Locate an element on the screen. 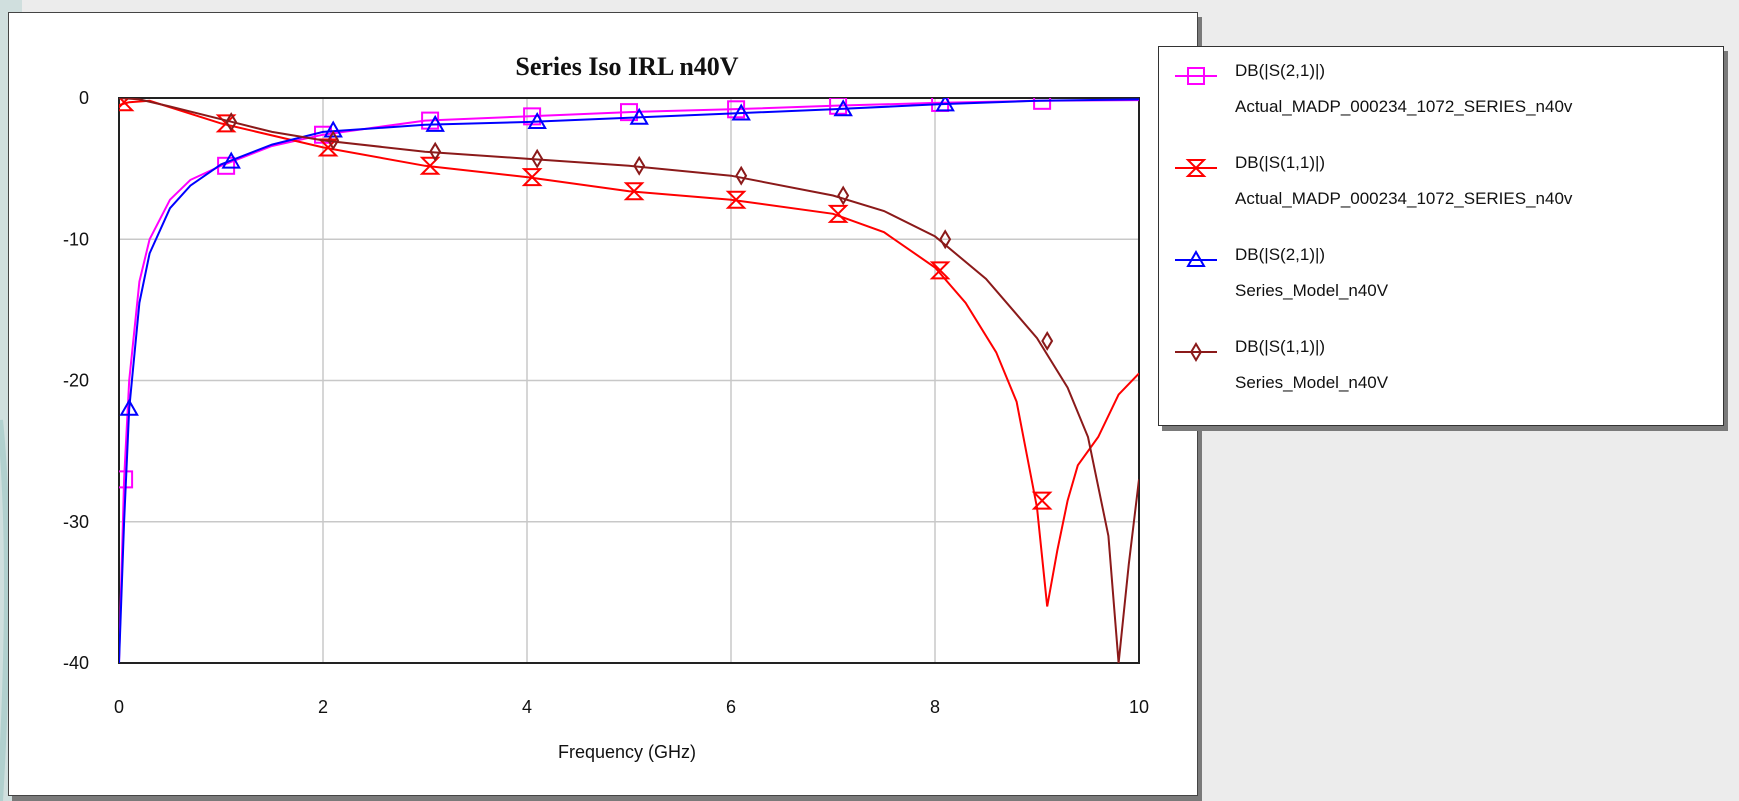 The height and width of the screenshot is (801, 1739). y-tick-label: 0 is located at coordinates (84, 98).